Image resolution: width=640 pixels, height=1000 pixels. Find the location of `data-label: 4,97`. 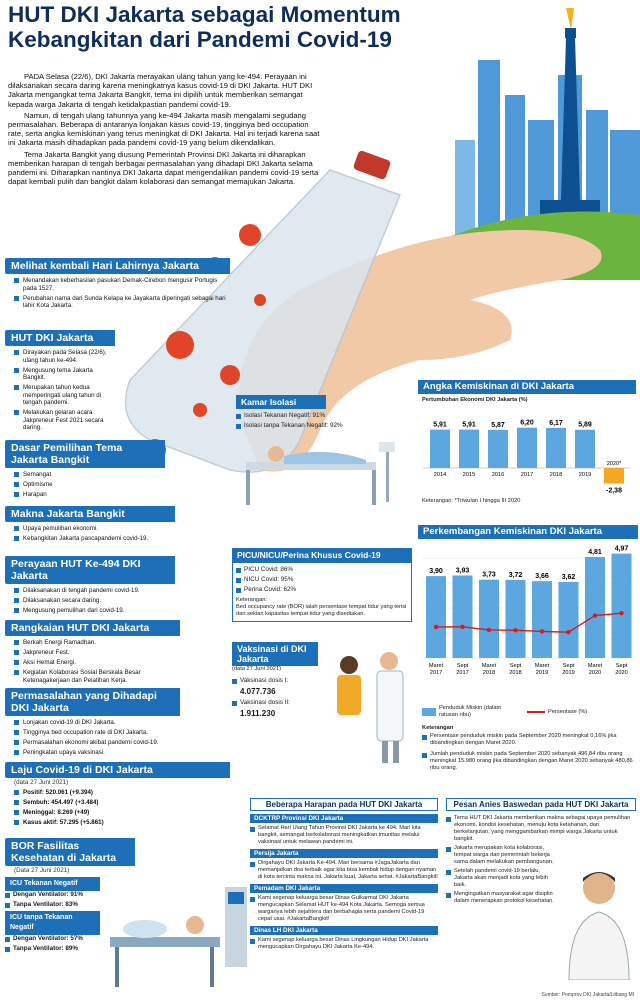

data-label: 4,97 is located at coordinates (622, 549).